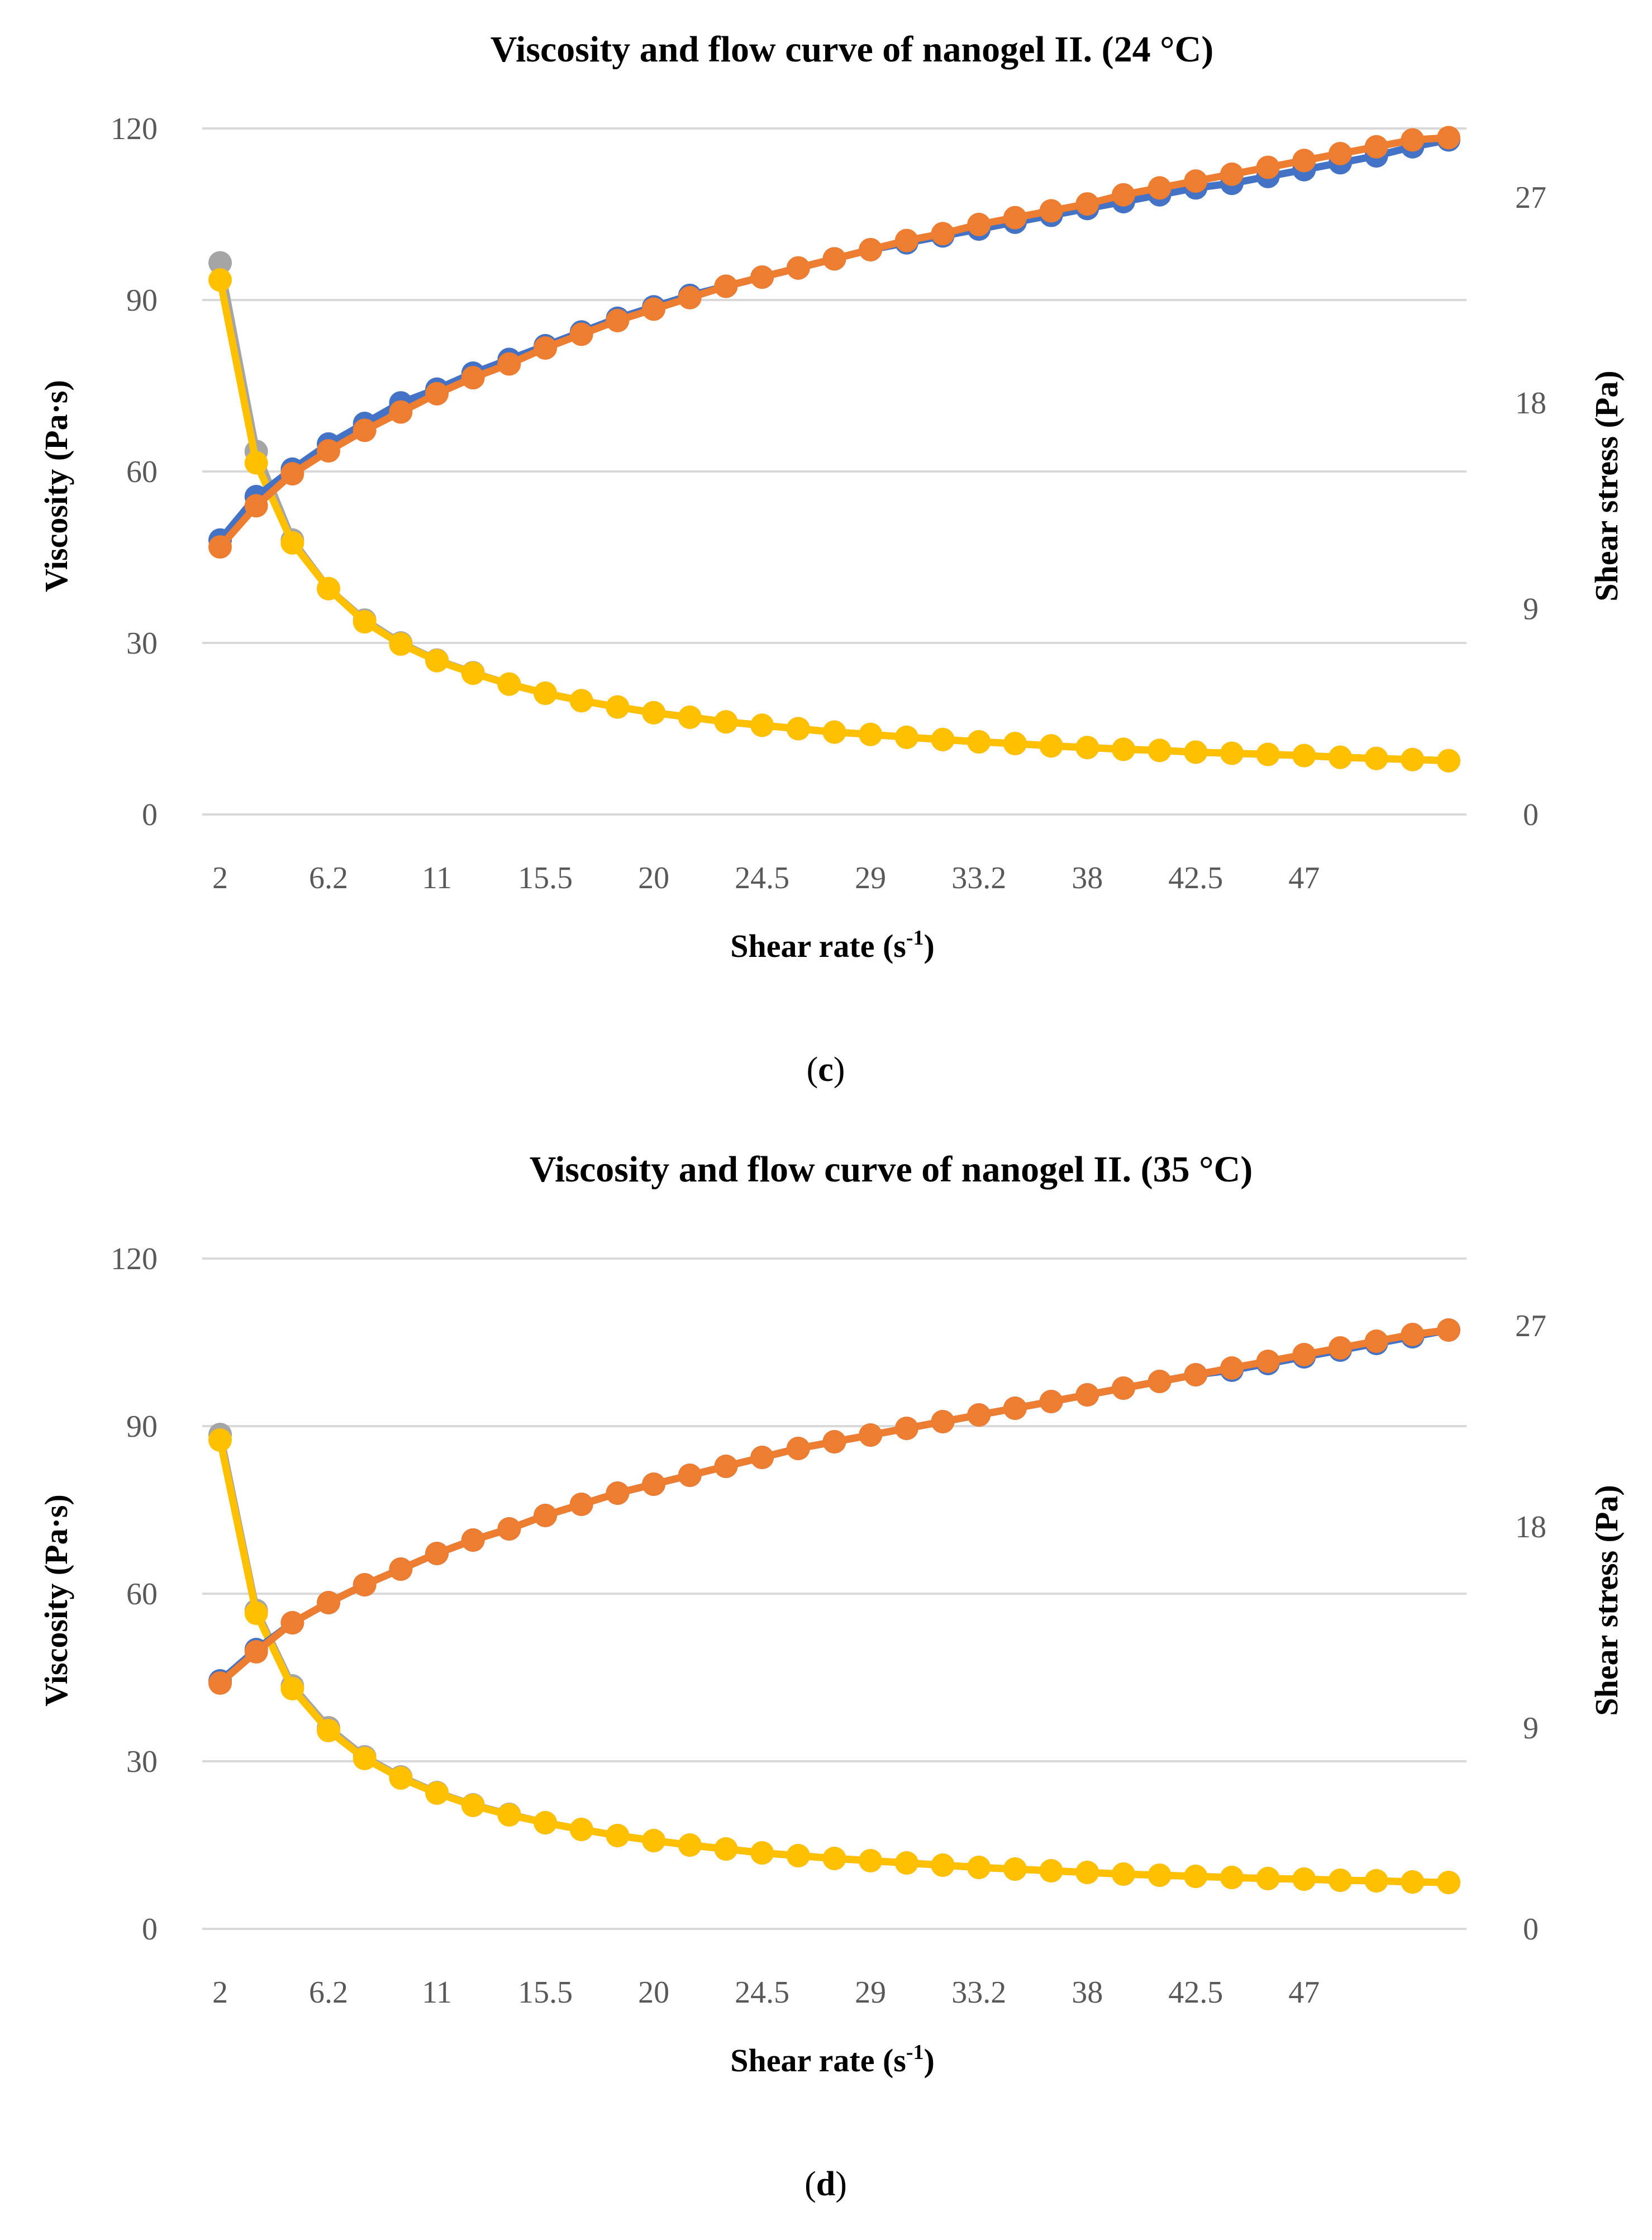 This screenshot has width=1652, height=2240. Describe the element at coordinates (978, 878) in the screenshot. I see `x-tick-label: 33.2` at that location.